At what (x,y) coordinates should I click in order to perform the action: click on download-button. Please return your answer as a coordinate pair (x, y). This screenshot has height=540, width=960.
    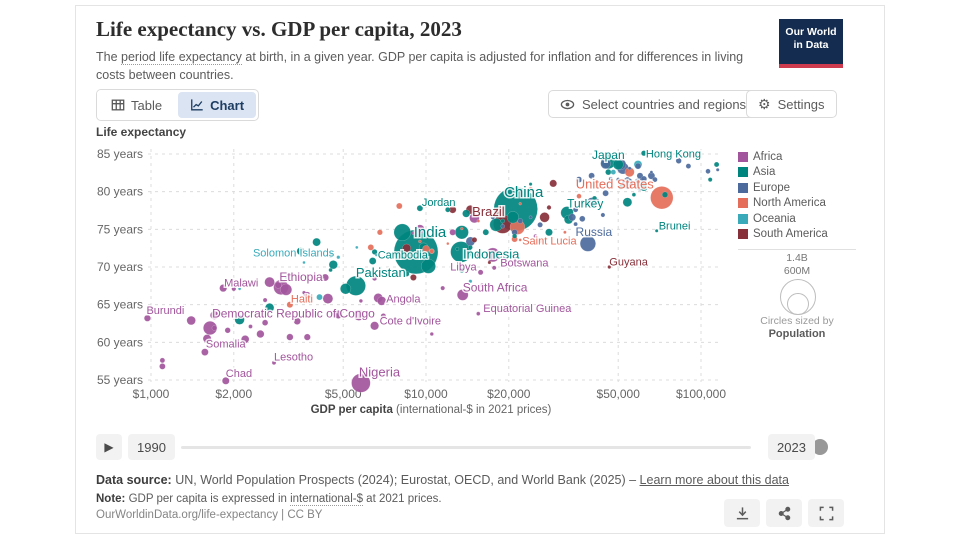
    Looking at the image, I should click on (742, 513).